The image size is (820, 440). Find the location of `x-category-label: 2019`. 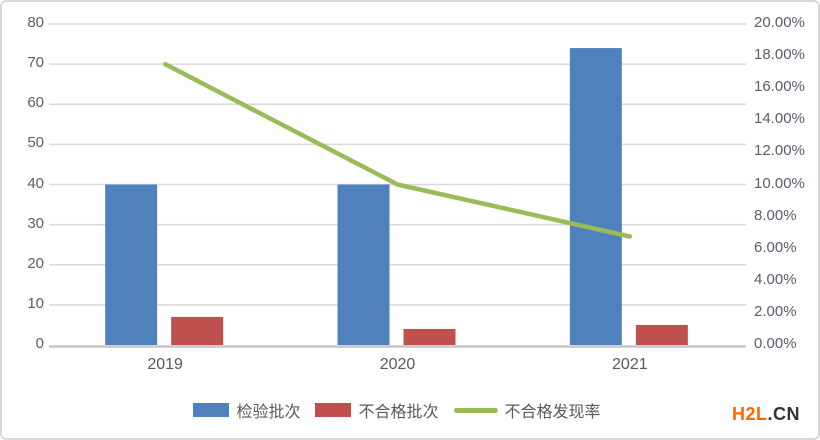

x-category-label: 2019 is located at coordinates (165, 364).